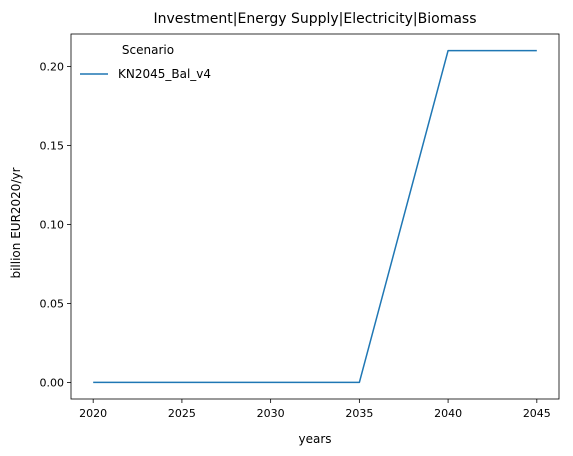 This screenshot has height=456, width=573. Describe the element at coordinates (16, 222) in the screenshot. I see `y-axis-label: billion EUR2020/yr` at that location.